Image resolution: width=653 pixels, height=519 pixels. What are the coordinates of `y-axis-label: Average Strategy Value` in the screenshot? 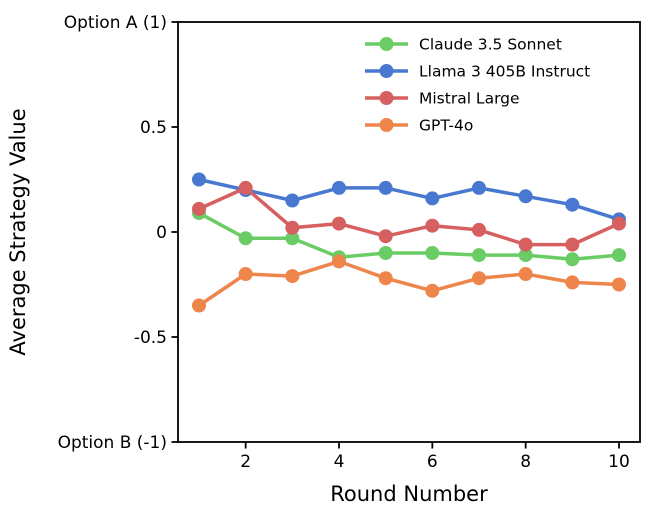 It's located at (18, 231).